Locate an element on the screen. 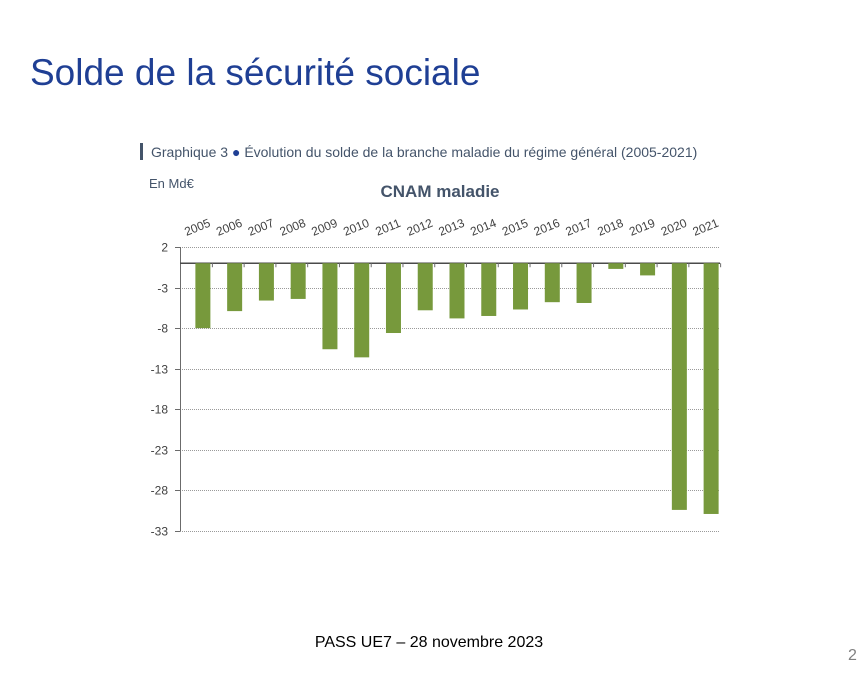 The image size is (858, 673). y-tick-label: -18 is located at coordinates (160, 410).